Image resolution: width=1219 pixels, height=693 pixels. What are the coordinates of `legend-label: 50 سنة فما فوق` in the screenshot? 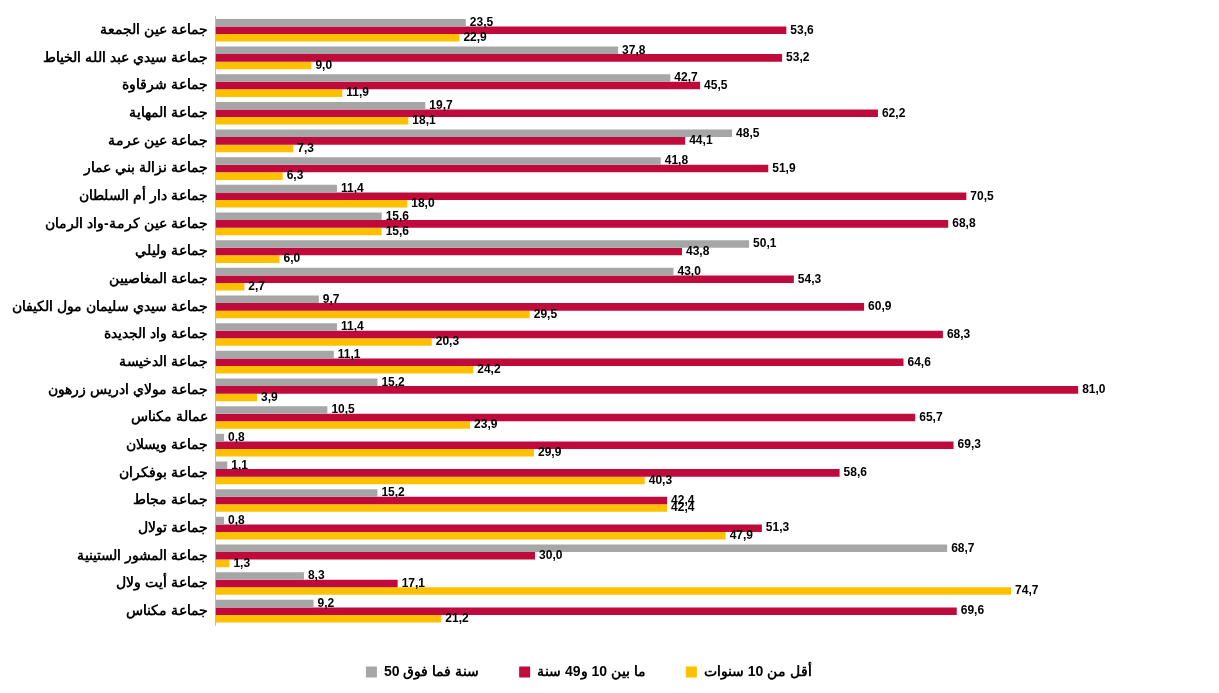 It's located at (431, 671).